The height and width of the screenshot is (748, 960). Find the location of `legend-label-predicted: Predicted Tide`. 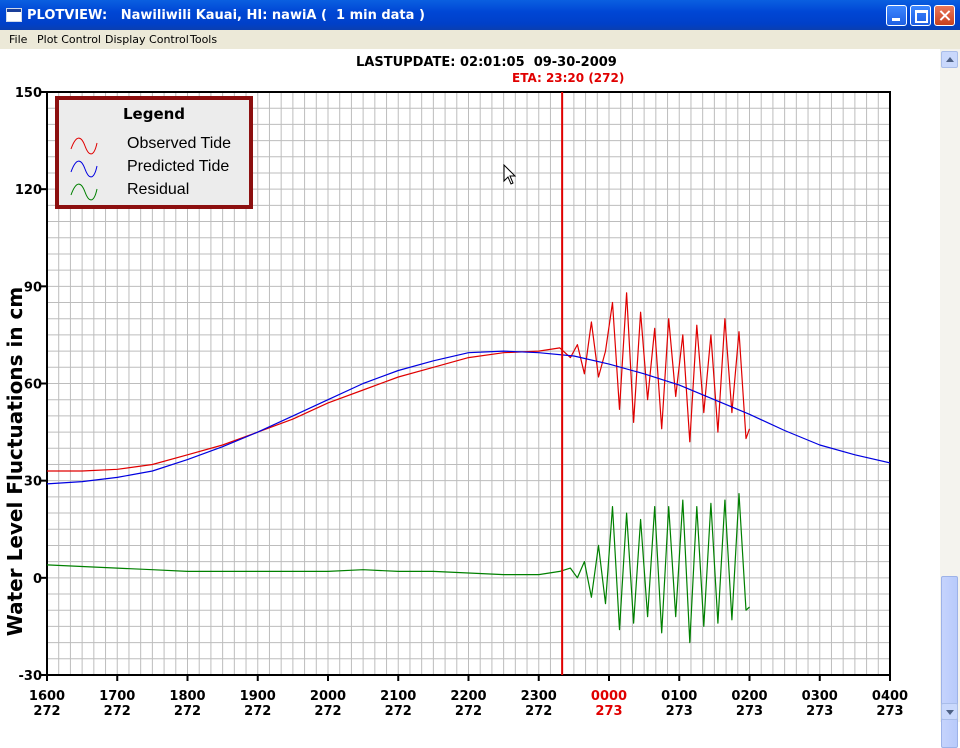

legend-label-predicted: Predicted Tide is located at coordinates (178, 166).